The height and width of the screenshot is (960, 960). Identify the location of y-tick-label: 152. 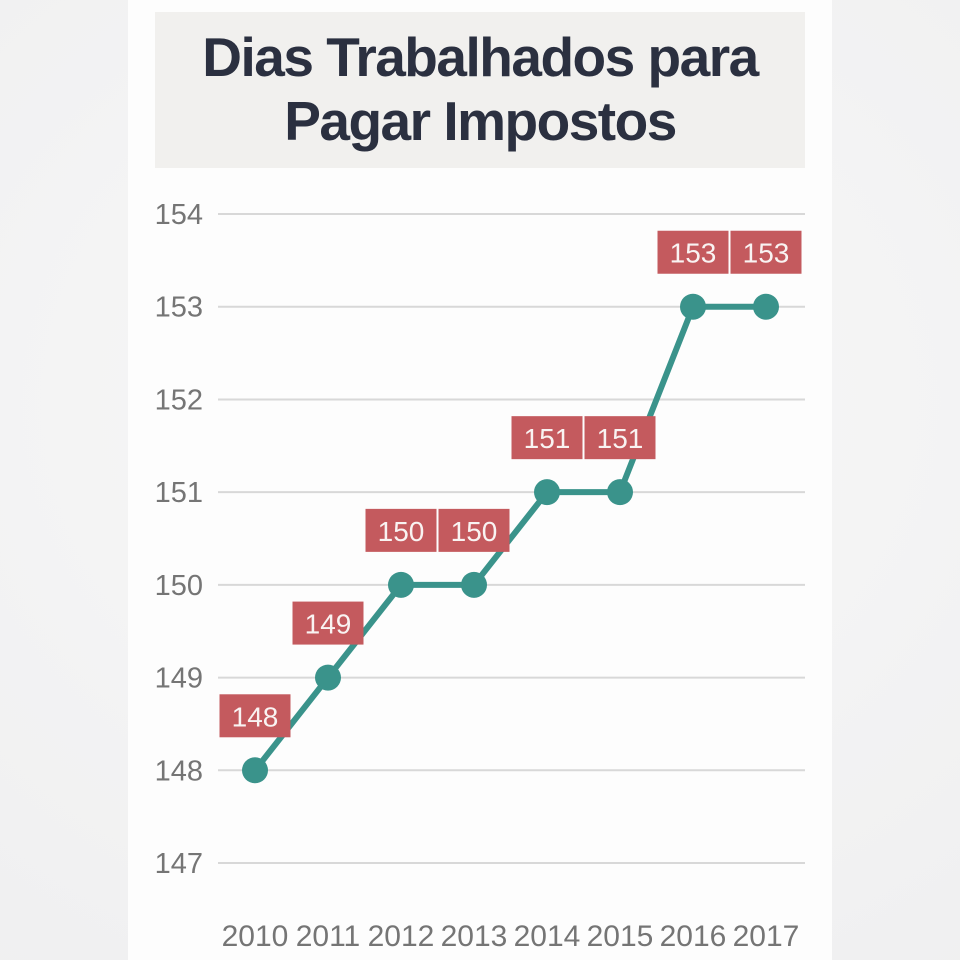
(179, 400).